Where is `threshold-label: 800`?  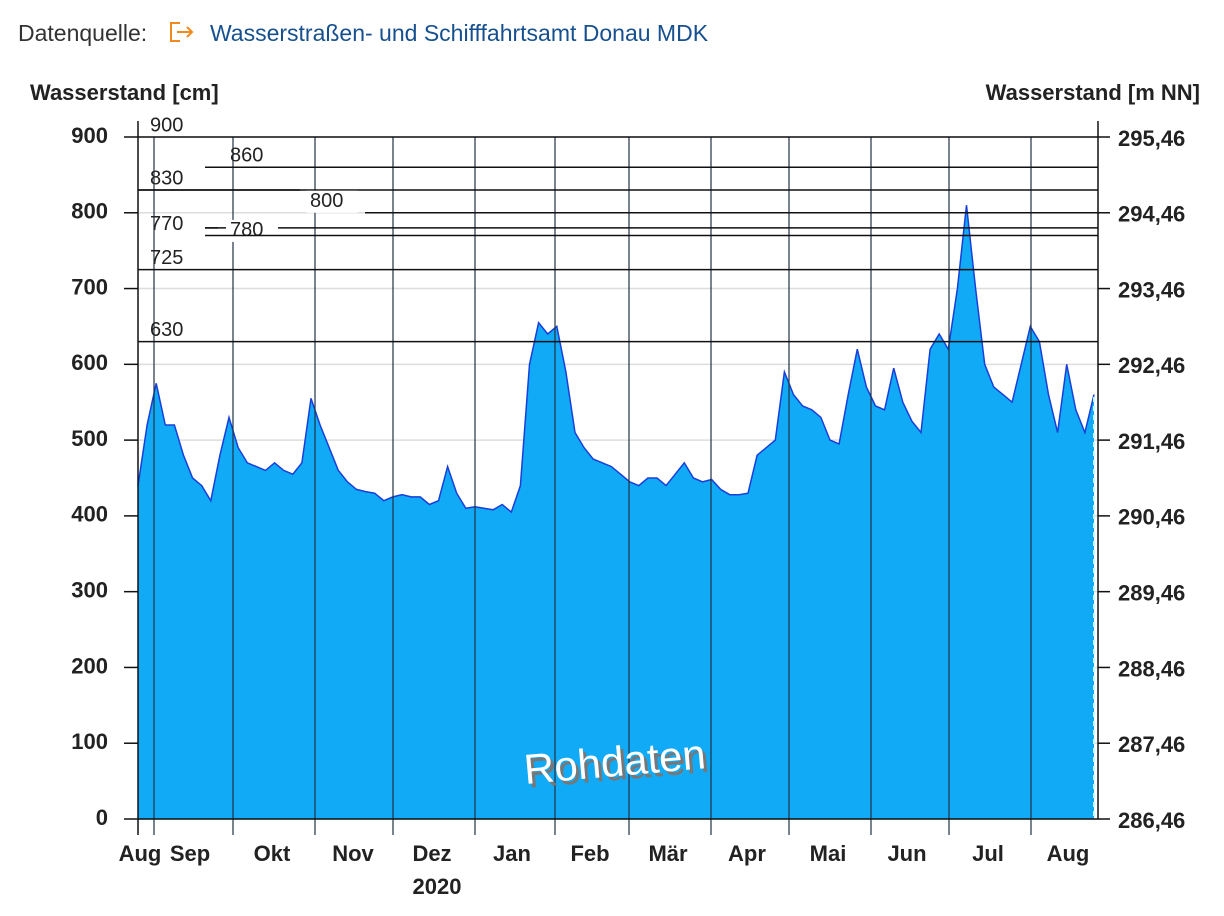
threshold-label: 800 is located at coordinates (326, 201).